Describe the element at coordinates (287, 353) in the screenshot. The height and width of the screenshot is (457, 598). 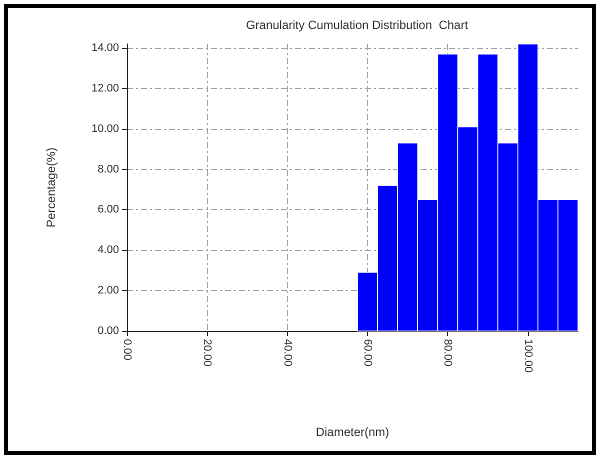
I see `x-tick-label: 40.00` at that location.